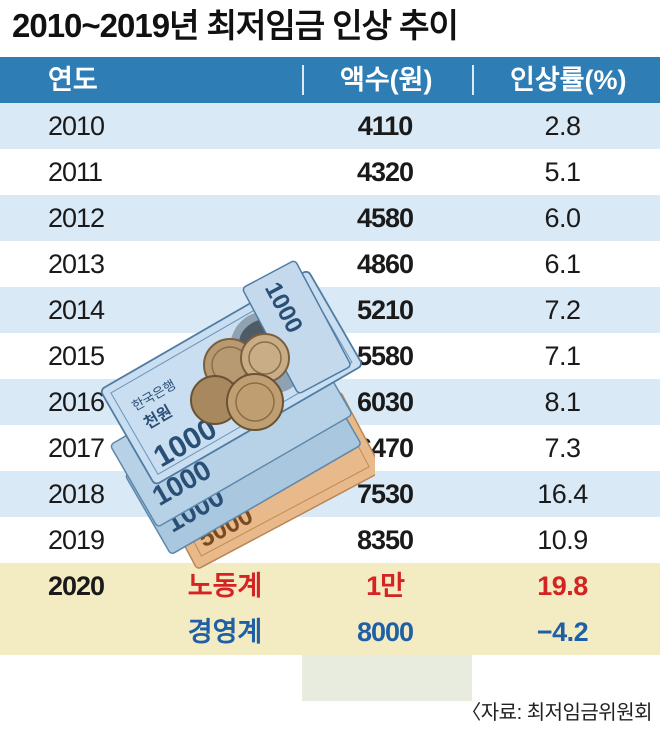  What do you see at coordinates (76, 264) in the screenshot?
I see `year-cell: 2013` at bounding box center [76, 264].